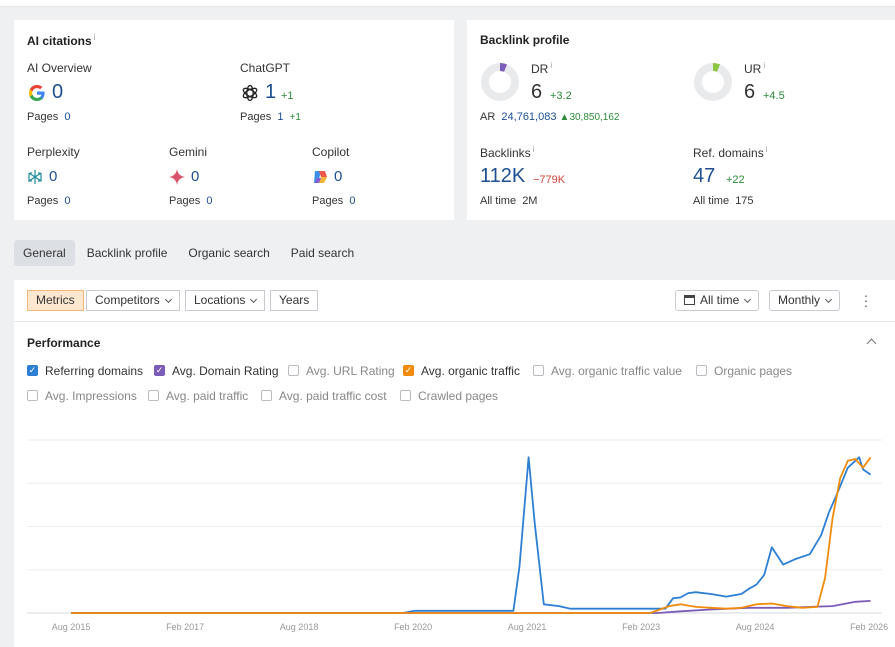  I want to click on tab-general: General, so click(44, 253).